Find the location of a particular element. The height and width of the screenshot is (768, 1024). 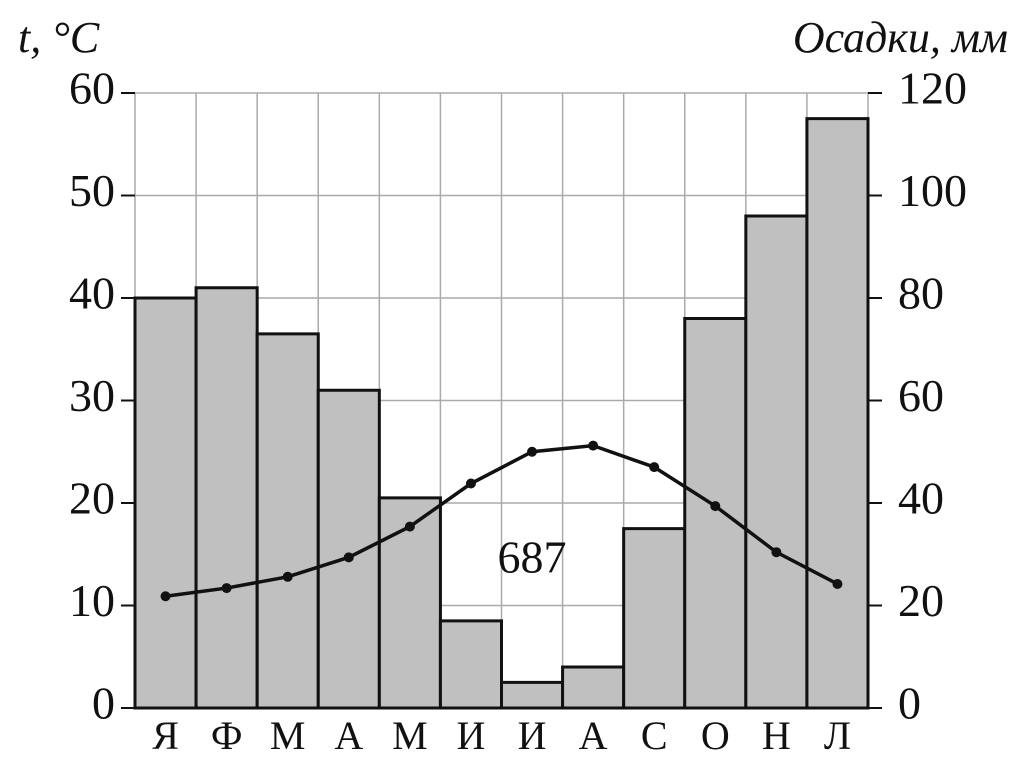

annotation: 687 is located at coordinates (532, 557).